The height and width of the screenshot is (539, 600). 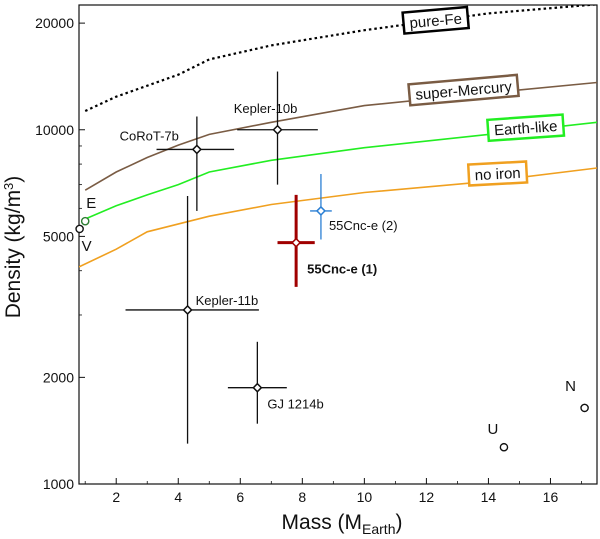 I want to click on y-axis-title: Density (kg/m3), so click(x=13, y=247).